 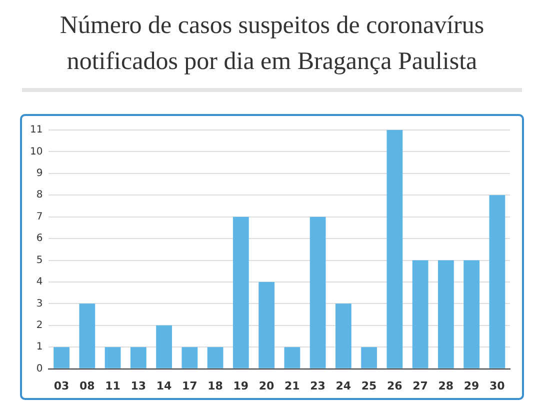 I want to click on y-tick-label: 11, so click(x=36, y=130).